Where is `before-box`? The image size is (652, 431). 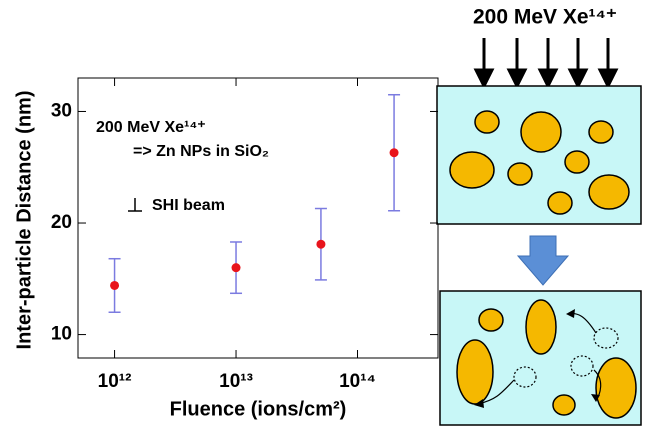
before-box is located at coordinates (539, 155).